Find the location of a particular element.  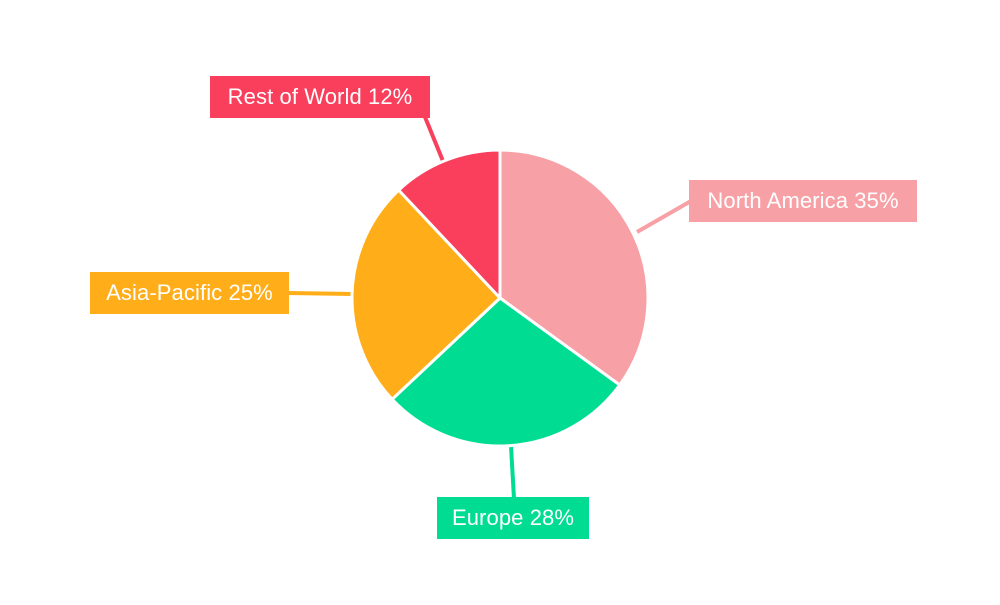

pie-label-asia-pacific-text: Asia-Pacific 25% is located at coordinates (189, 292).